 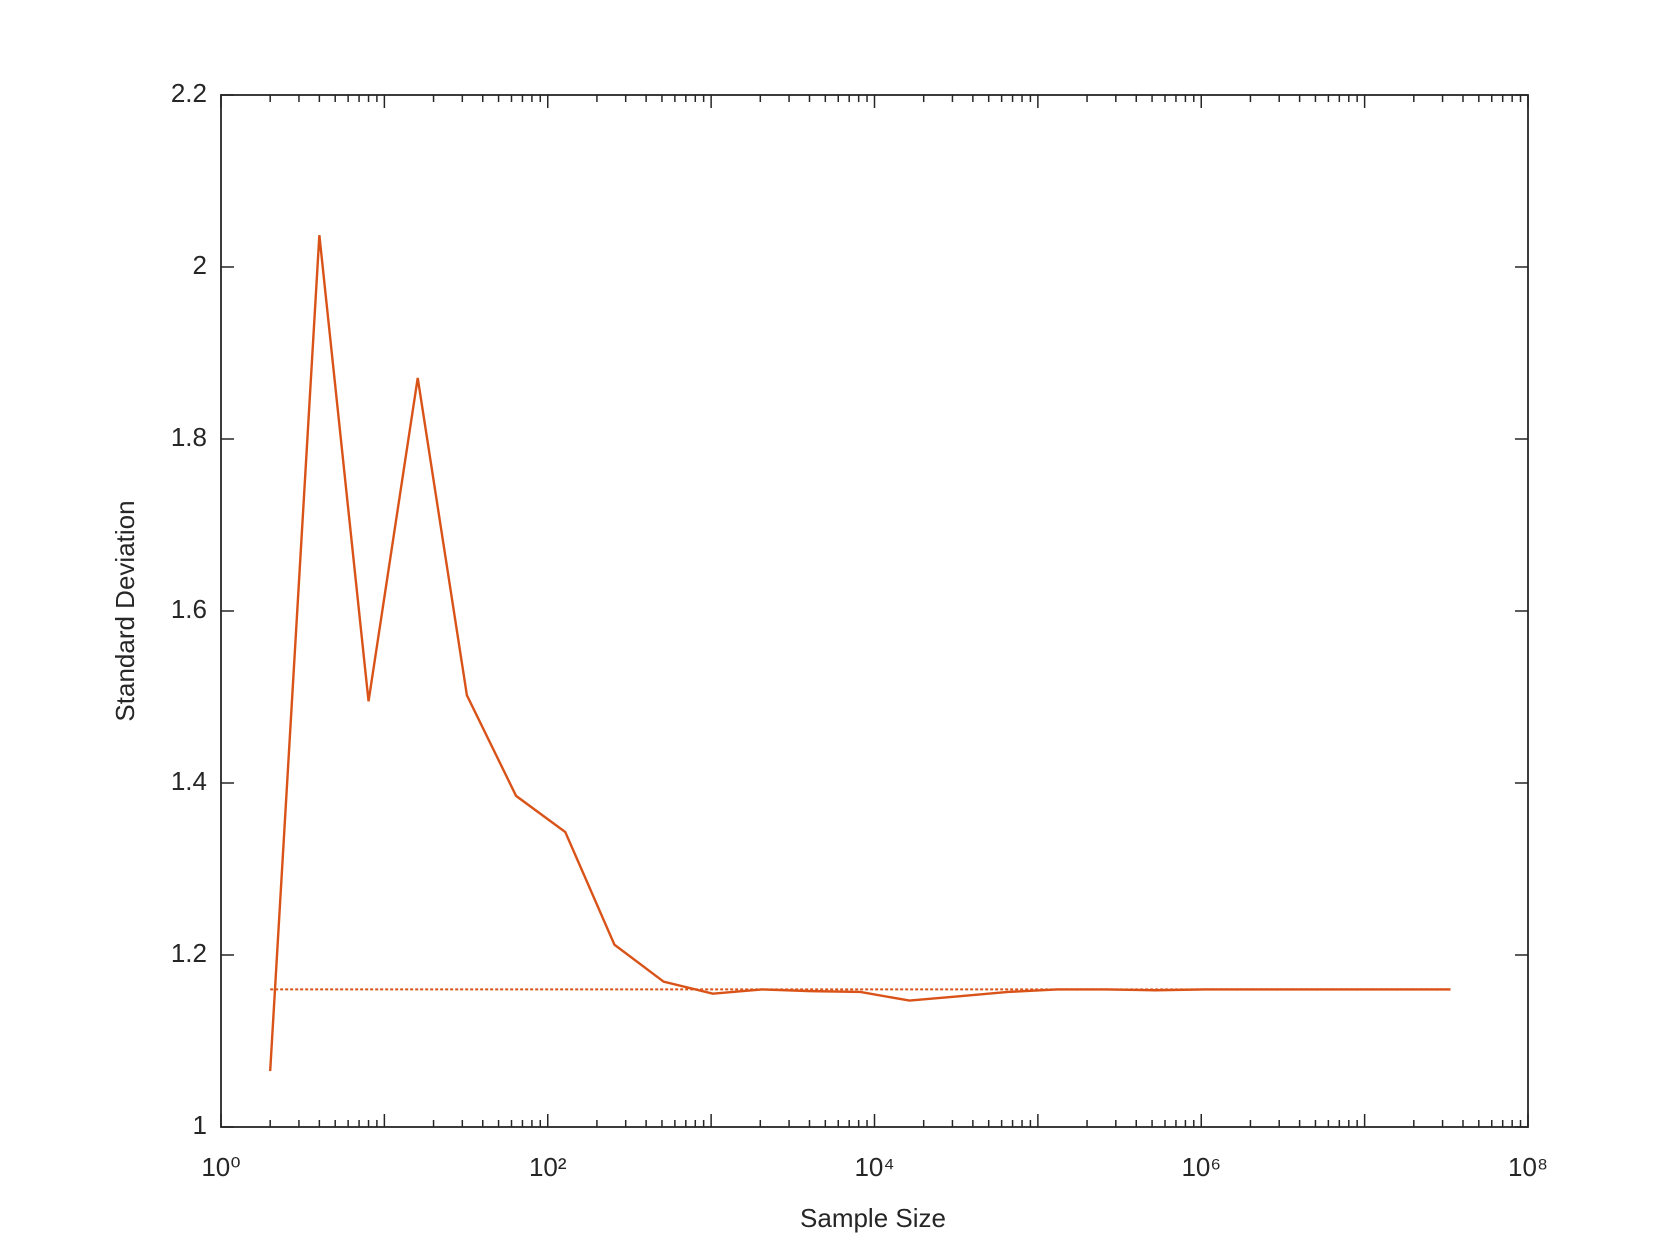 I want to click on y-tick-label: 1, so click(x=200, y=1125).